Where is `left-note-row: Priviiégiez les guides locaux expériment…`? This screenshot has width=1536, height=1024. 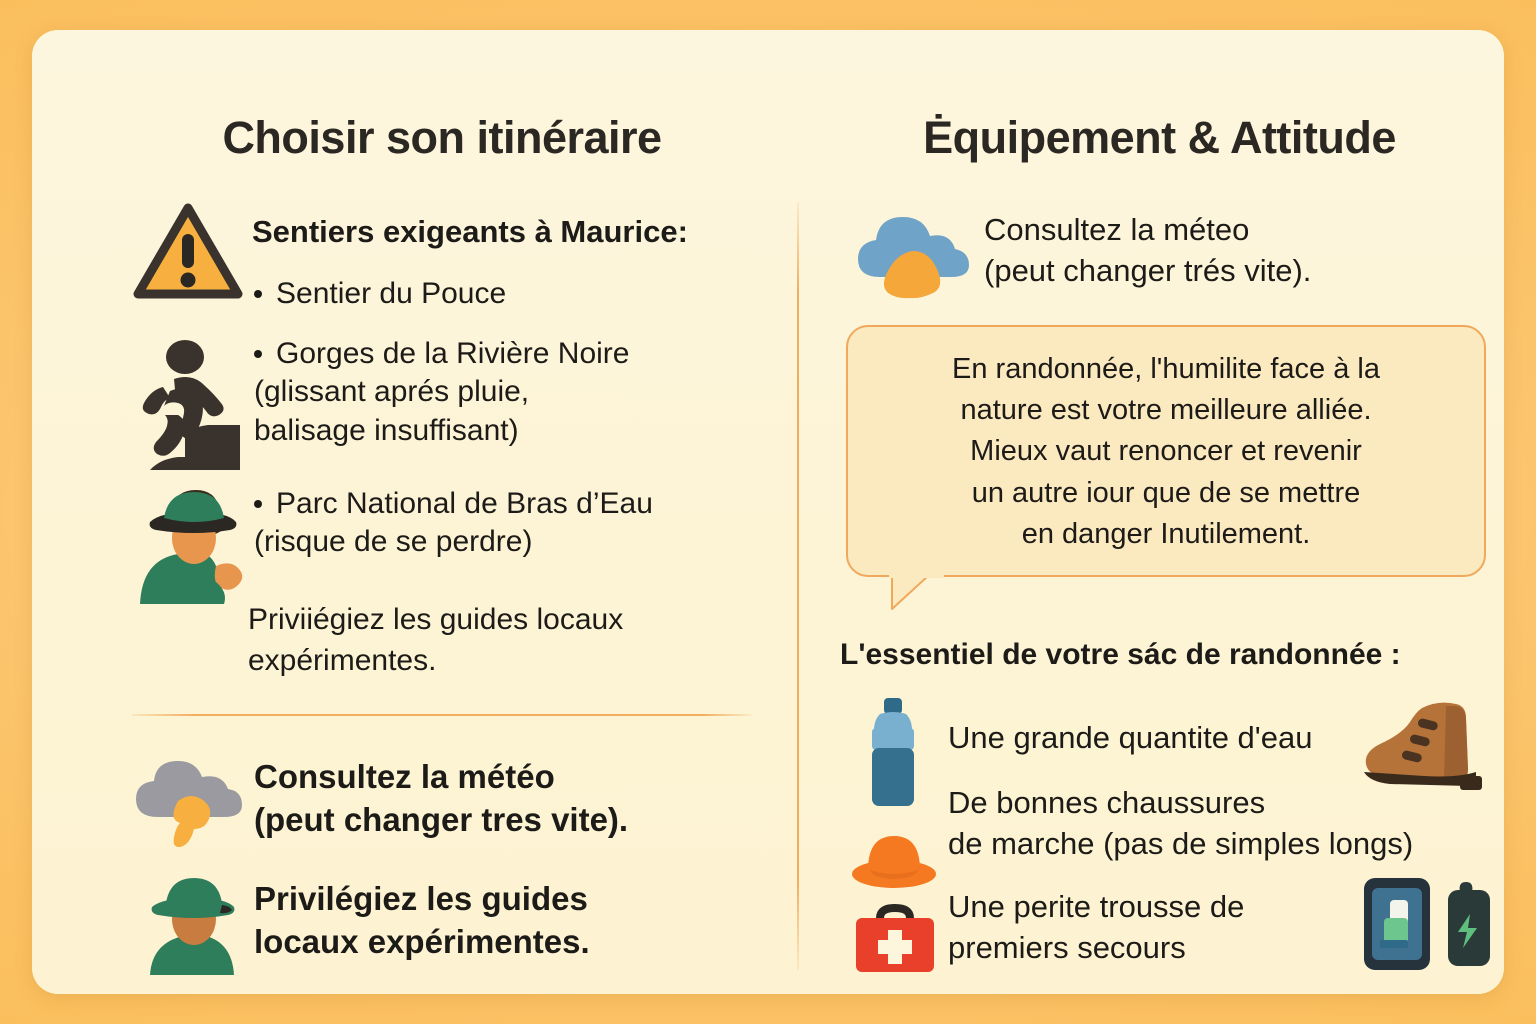
left-note-row: Priviiégiez les guides locaux expériment… is located at coordinates (498, 640).